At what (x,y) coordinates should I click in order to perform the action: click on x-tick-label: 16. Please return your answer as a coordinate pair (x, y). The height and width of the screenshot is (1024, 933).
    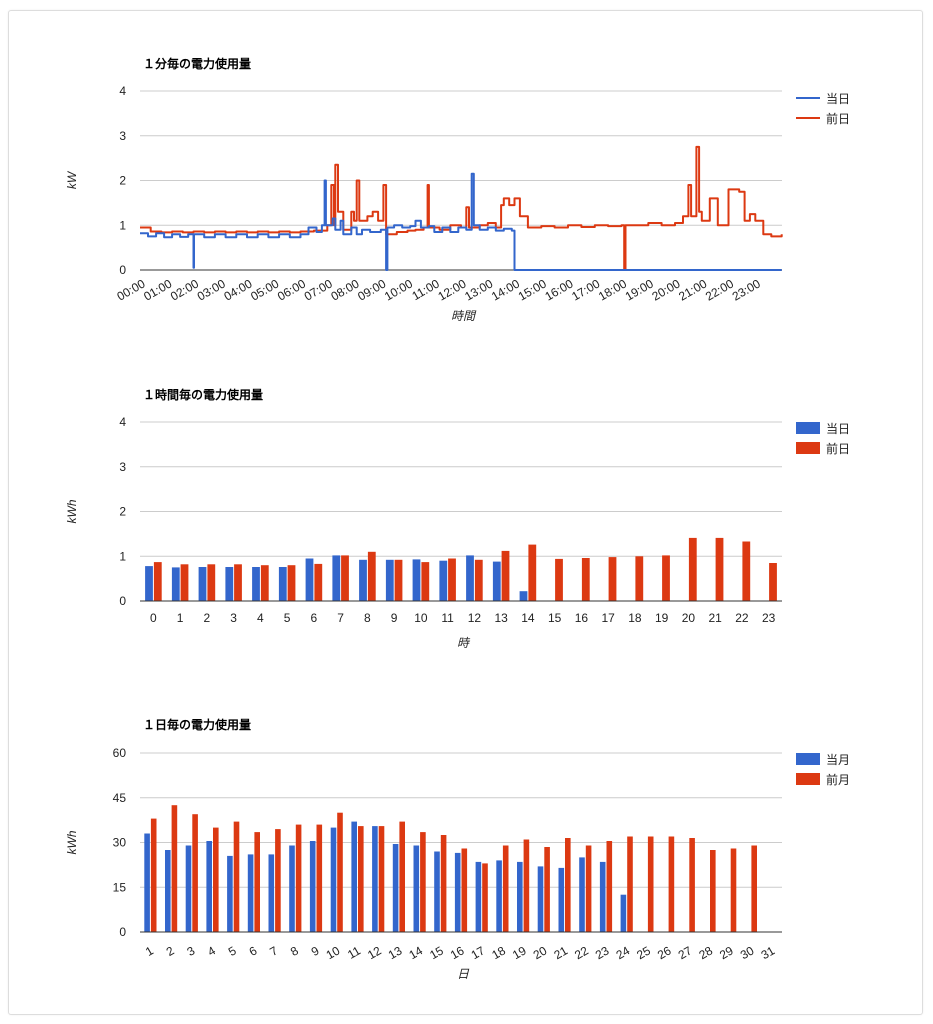
    Looking at the image, I should click on (582, 618).